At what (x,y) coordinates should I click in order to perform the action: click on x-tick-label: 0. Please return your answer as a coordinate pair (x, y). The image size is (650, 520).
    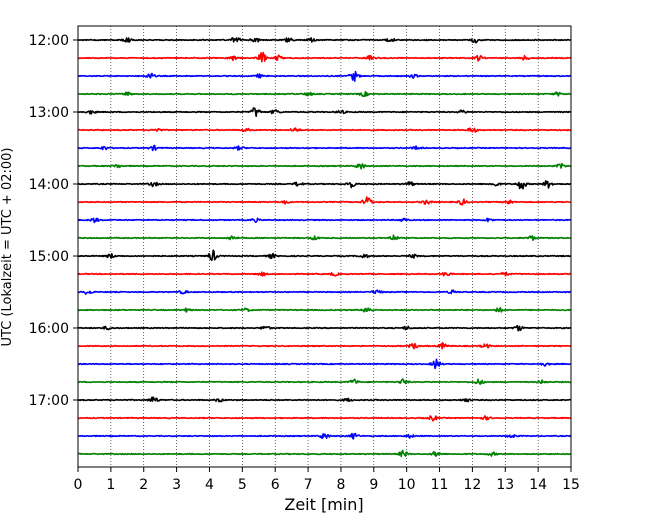
    Looking at the image, I should click on (78, 485).